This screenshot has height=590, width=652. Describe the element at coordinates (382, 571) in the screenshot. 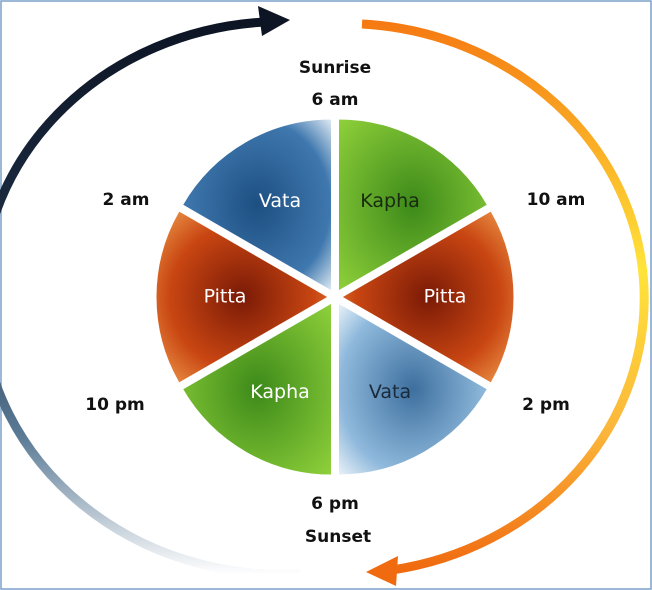

I see `day-arrow-head` at that location.